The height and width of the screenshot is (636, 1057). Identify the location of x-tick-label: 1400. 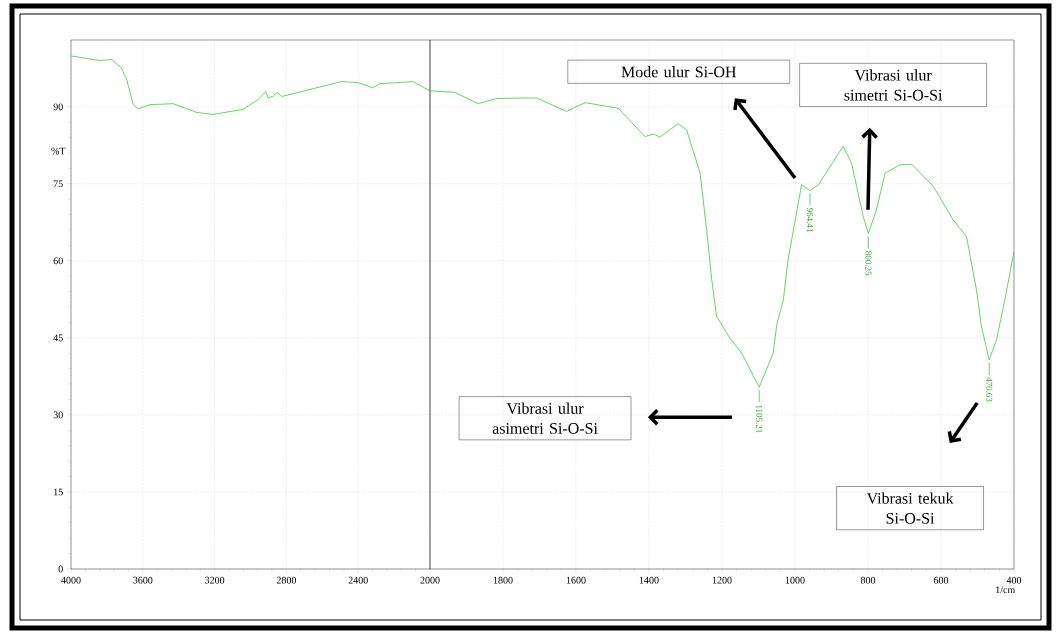
(649, 580).